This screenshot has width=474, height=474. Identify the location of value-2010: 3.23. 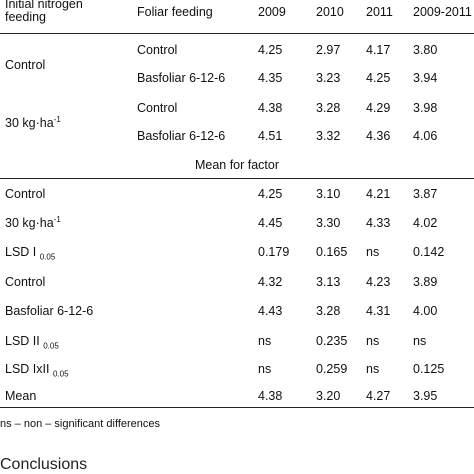
(328, 78).